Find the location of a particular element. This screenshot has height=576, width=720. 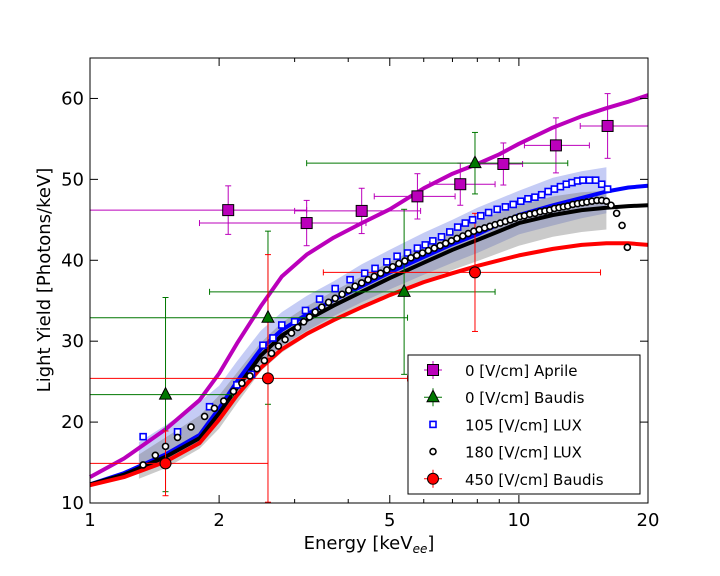

x-tick-label: 2 is located at coordinates (218, 520).